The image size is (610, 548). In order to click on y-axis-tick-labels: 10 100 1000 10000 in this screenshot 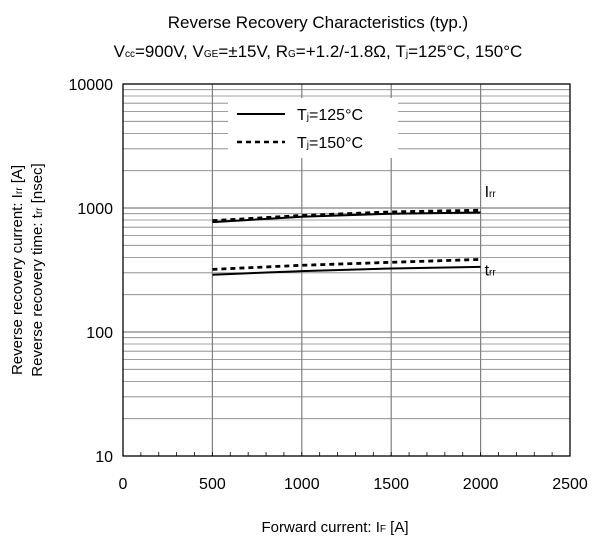, I will do `click(91, 271)`.